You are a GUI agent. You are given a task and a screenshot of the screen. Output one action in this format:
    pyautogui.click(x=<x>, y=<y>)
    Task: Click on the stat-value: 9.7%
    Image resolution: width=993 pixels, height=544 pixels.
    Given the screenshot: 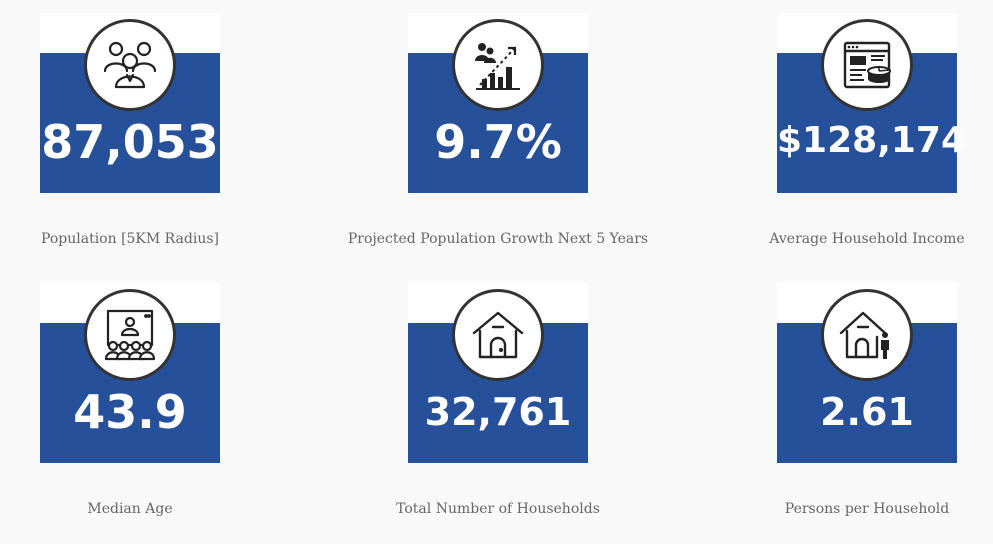 What is the action you would take?
    pyautogui.click(x=498, y=142)
    